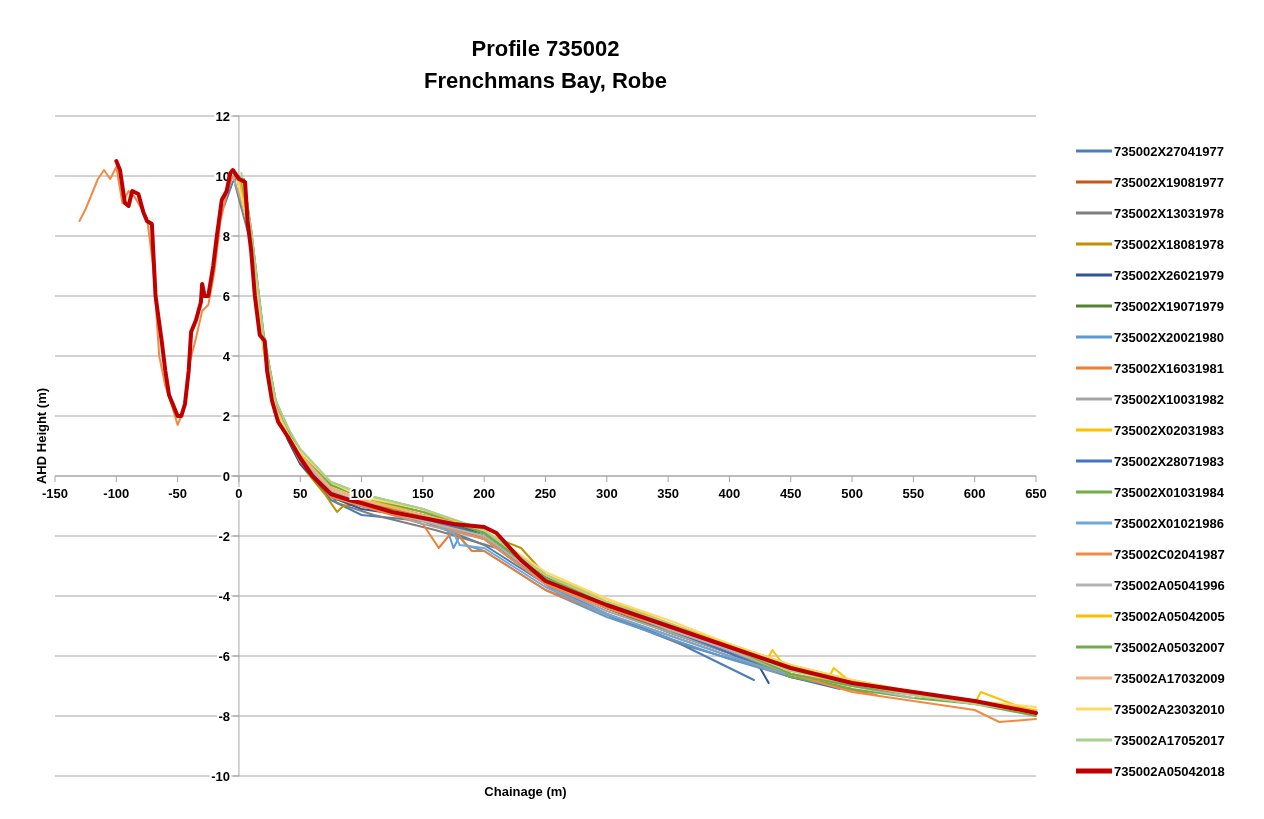  I want to click on x-tick-label: 200, so click(484, 493).